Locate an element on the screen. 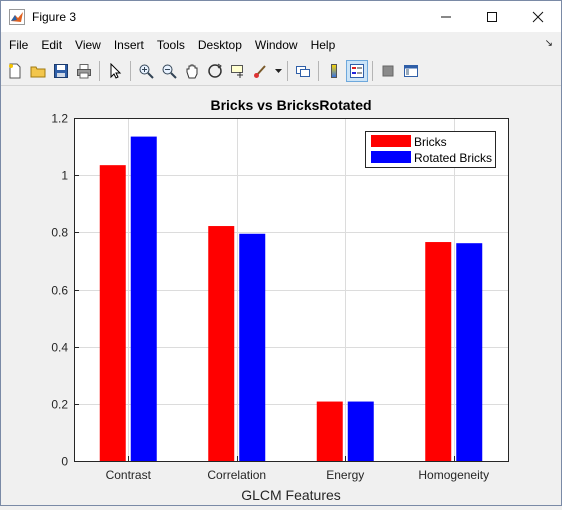 The width and height of the screenshot is (562, 510). pointer-button is located at coordinates (115, 71).